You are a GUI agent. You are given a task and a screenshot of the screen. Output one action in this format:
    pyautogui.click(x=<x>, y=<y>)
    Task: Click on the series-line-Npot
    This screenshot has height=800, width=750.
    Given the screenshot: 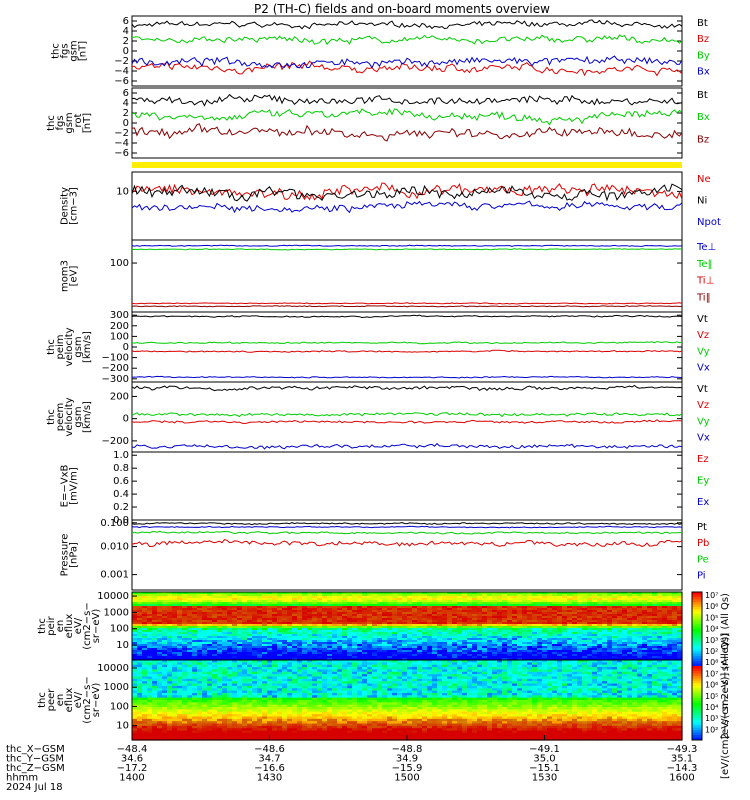 What is the action you would take?
    pyautogui.click(x=407, y=207)
    